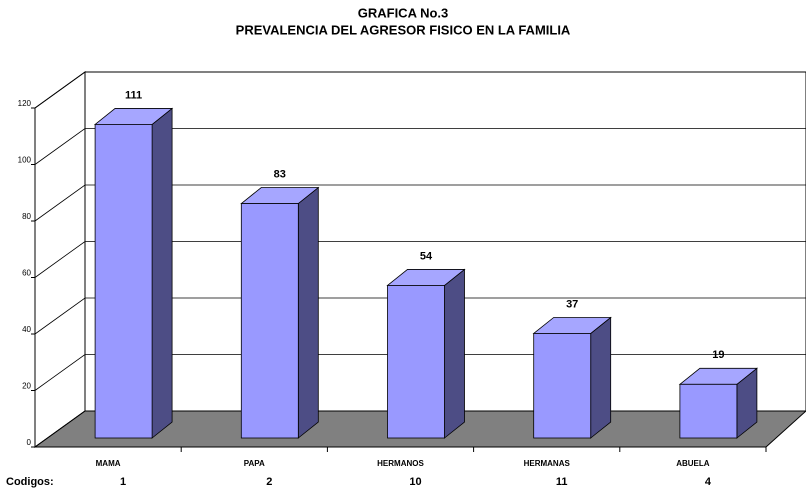 This screenshot has width=806, height=491. What do you see at coordinates (29, 442) in the screenshot?
I see `y-tick-label: 0` at bounding box center [29, 442].